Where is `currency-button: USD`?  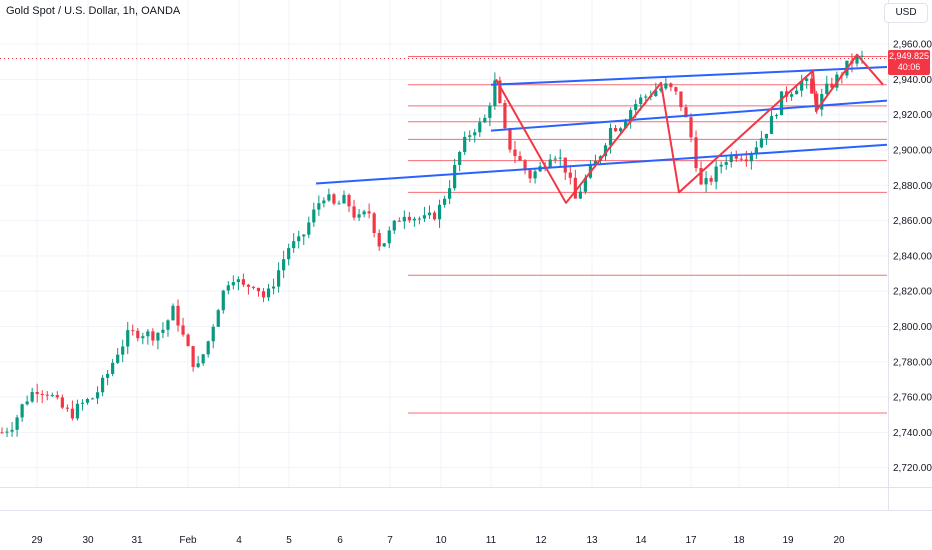 currency-button: USD is located at coordinates (906, 13).